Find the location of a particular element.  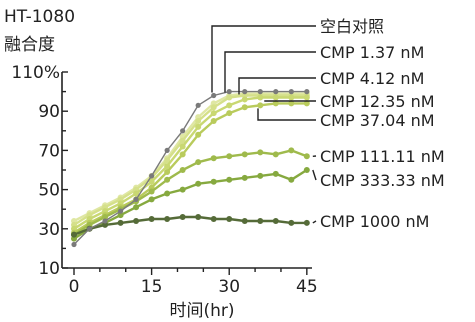

x-tick-label: 15 is located at coordinates (152, 287).